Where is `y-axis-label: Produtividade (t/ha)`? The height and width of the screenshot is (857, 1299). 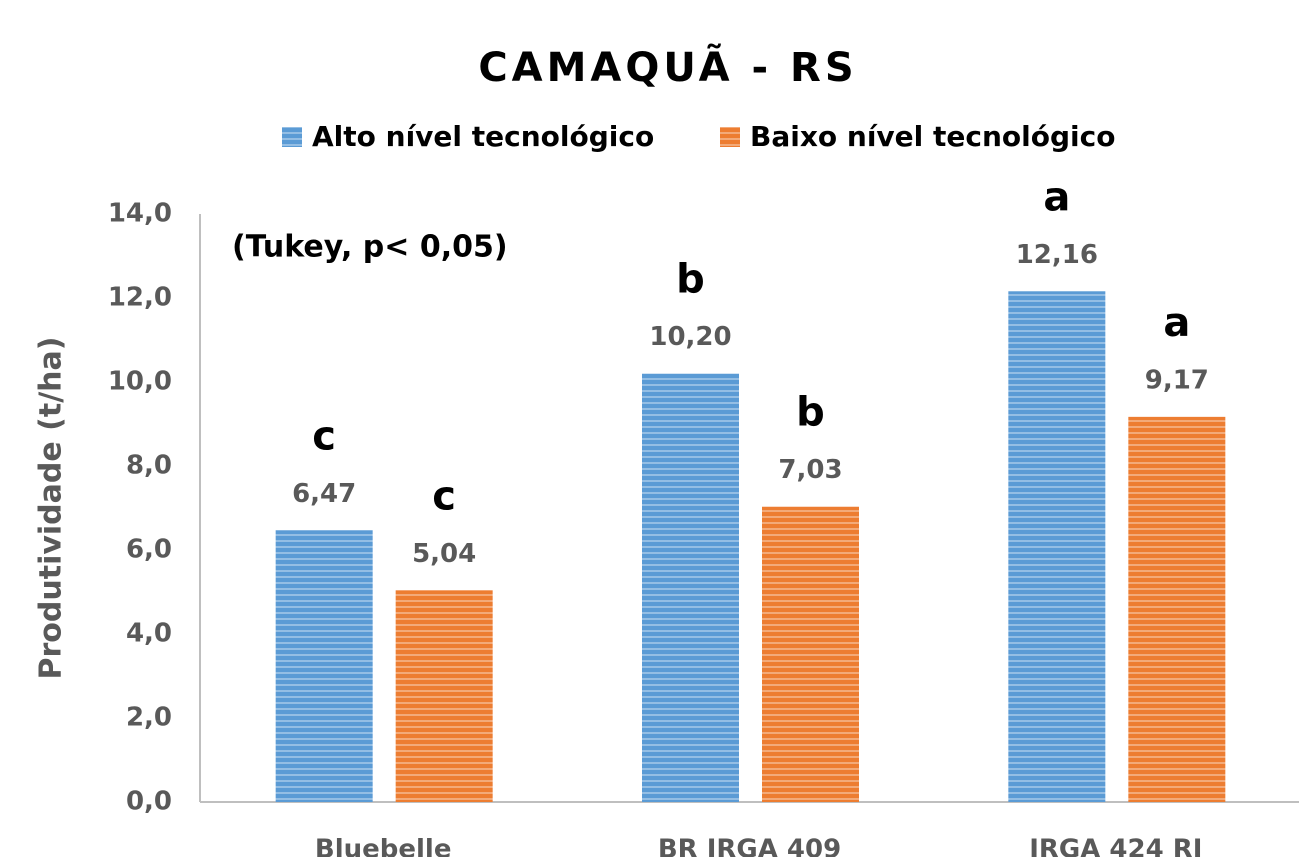
y-axis-label: Produtividade (t/ha) is located at coordinates (51, 508).